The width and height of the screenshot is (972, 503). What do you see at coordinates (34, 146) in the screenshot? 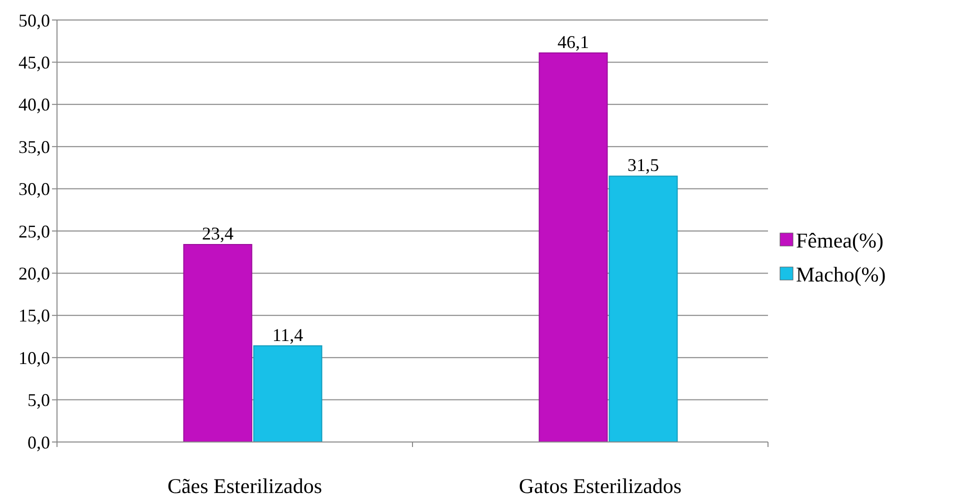
I see `y-tick-label: 35,0` at bounding box center [34, 146].